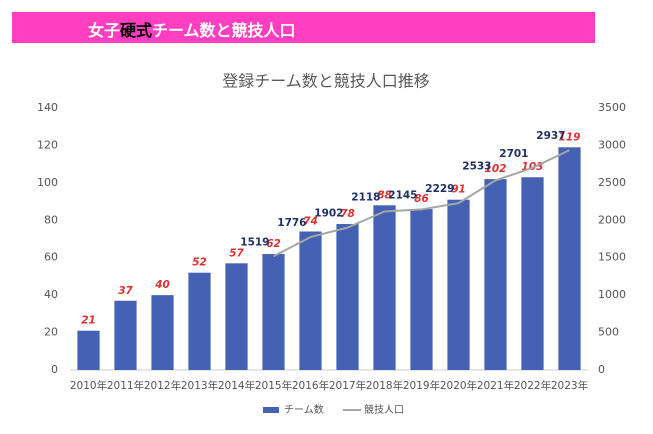 The width and height of the screenshot is (653, 434). I want to click on y-tick-label: 60, so click(51, 257).